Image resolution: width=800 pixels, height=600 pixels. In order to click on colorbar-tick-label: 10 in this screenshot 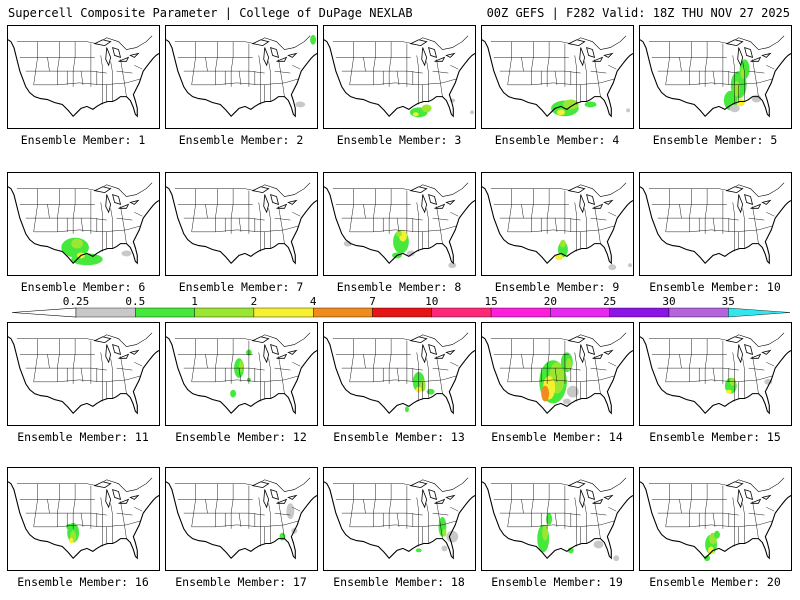, I will do `click(431, 302)`.